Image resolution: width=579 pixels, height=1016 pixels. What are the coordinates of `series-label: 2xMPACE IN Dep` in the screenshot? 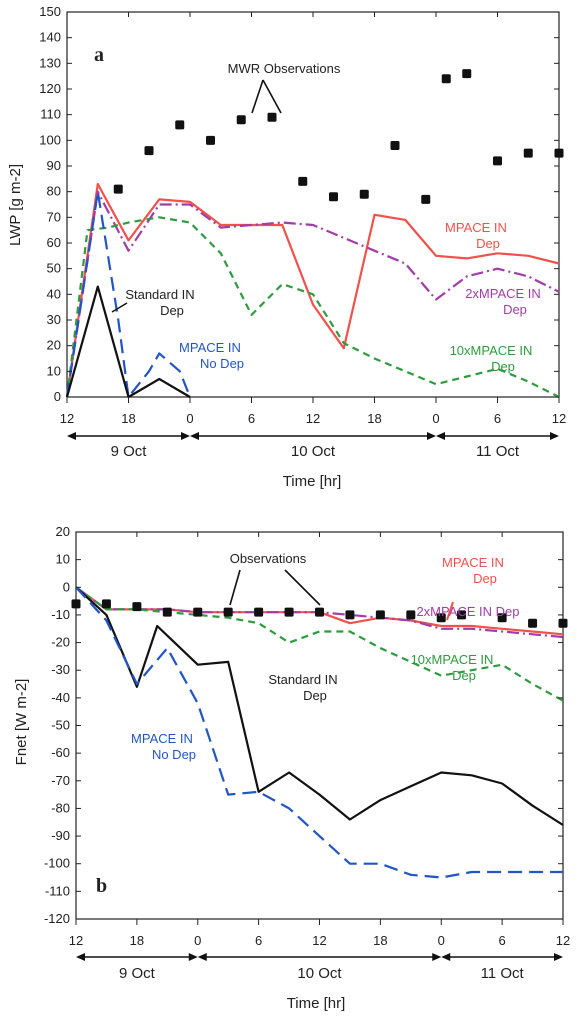 It's located at (503, 301).